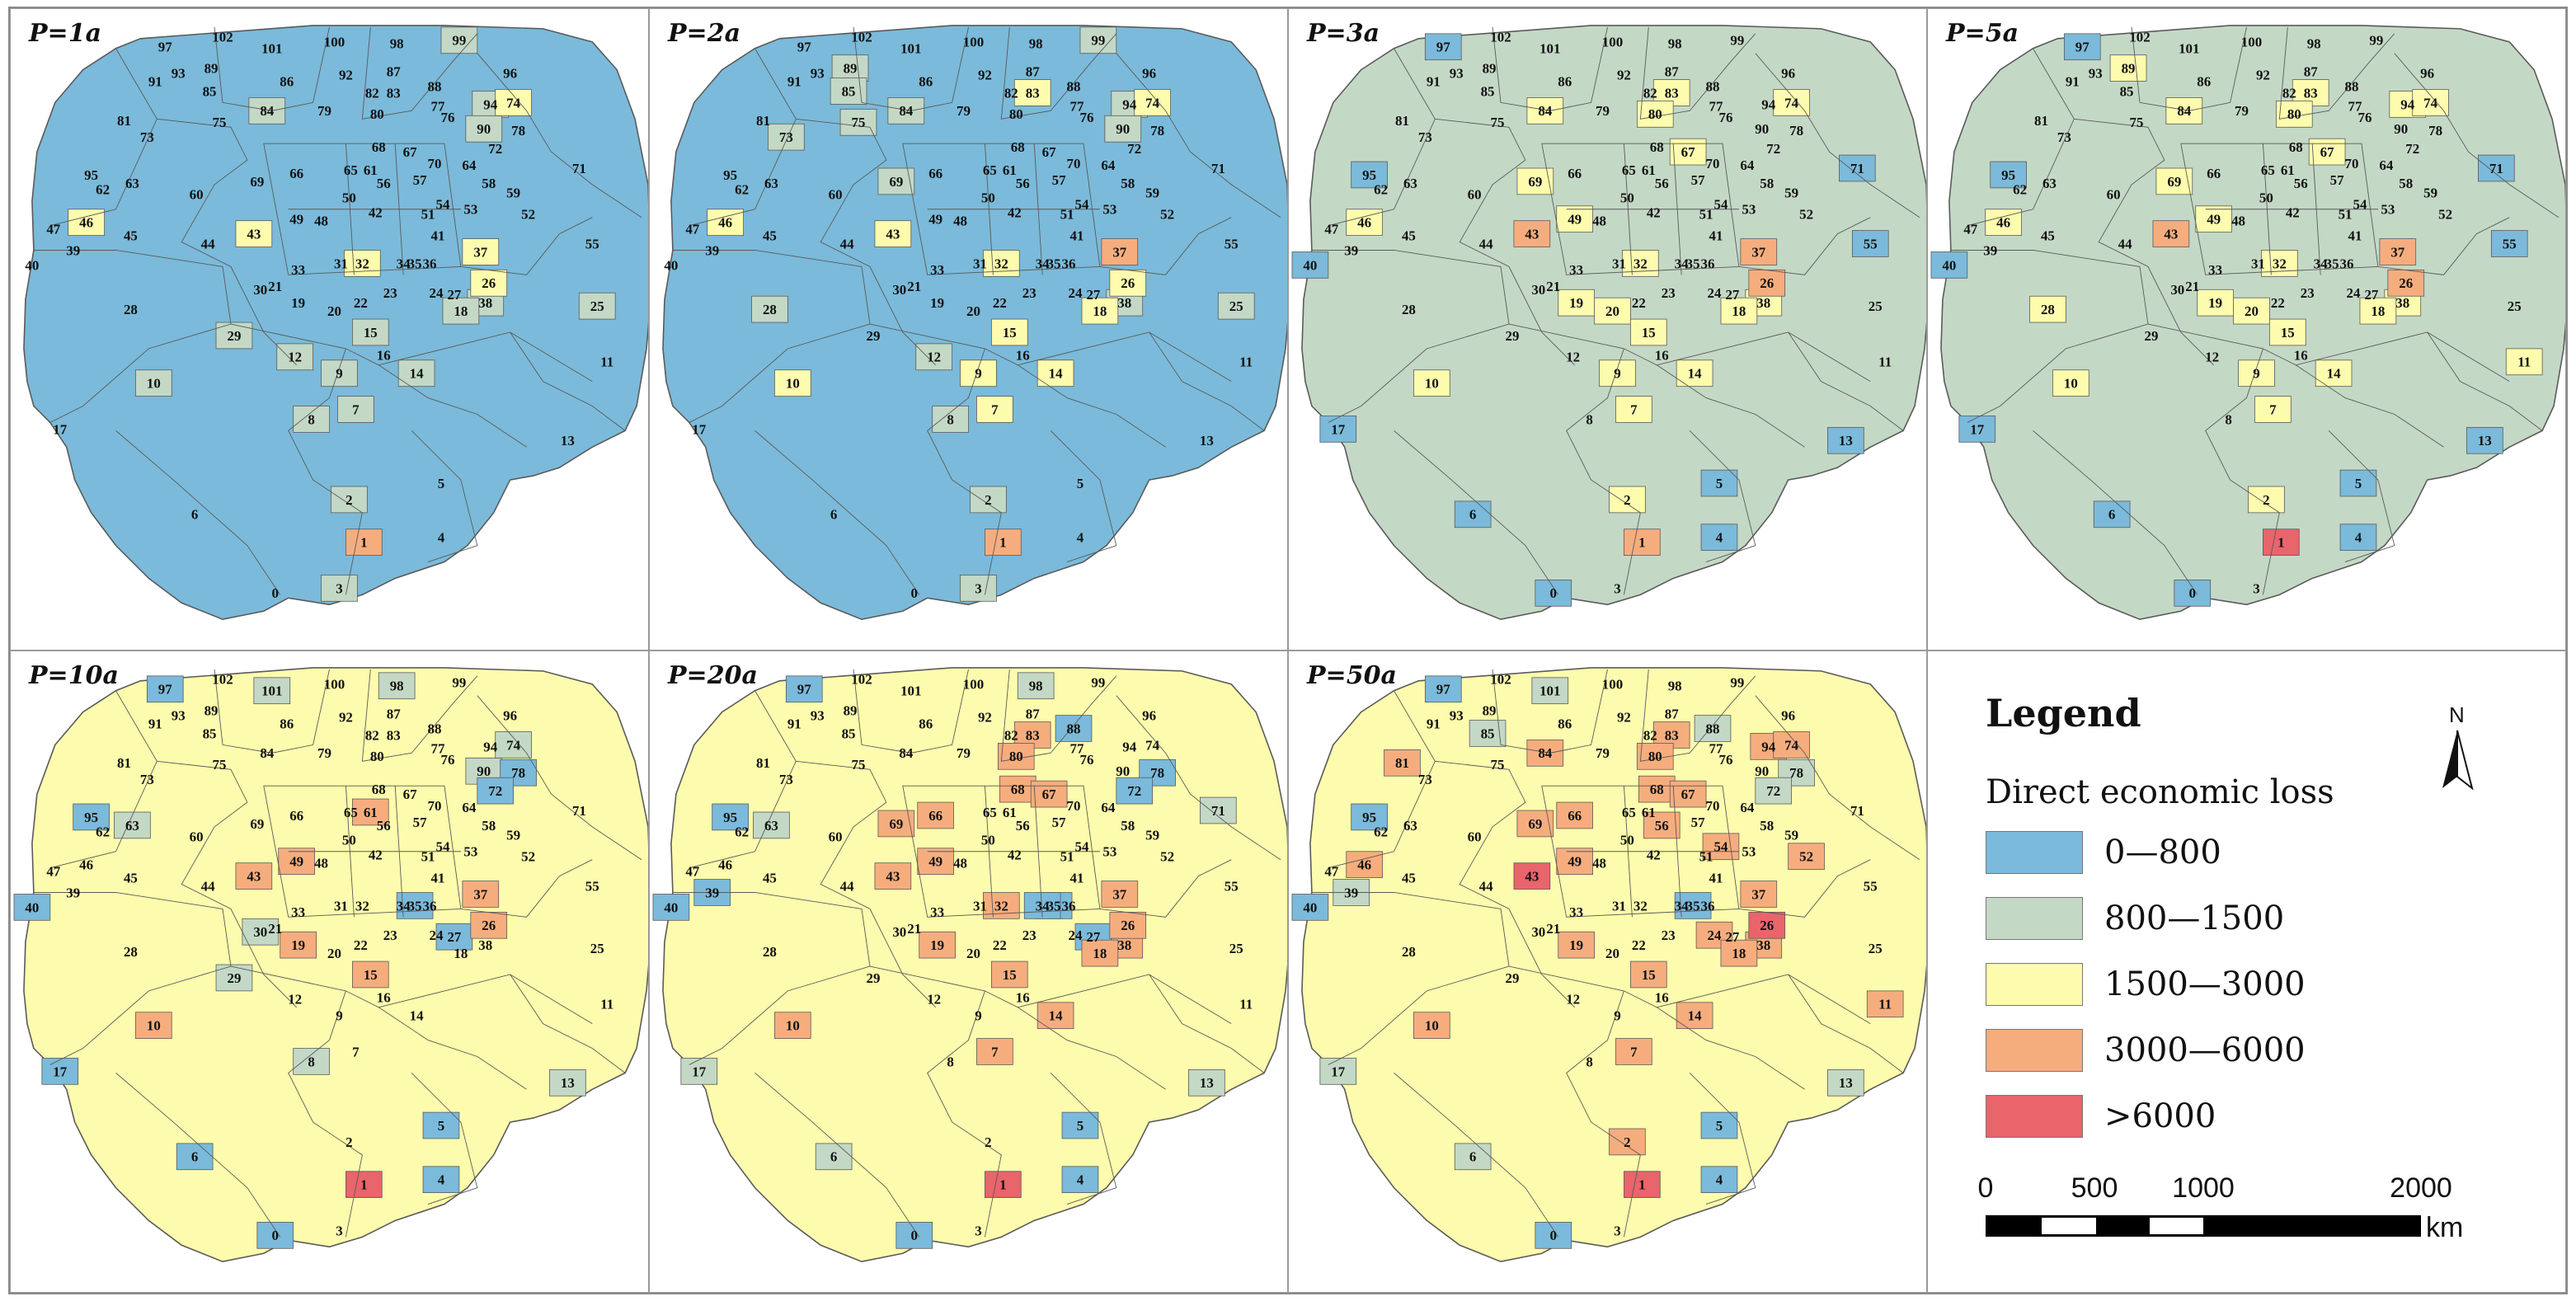 The width and height of the screenshot is (2576, 1301). I want to click on zone-label-67: 67, so click(1049, 152).